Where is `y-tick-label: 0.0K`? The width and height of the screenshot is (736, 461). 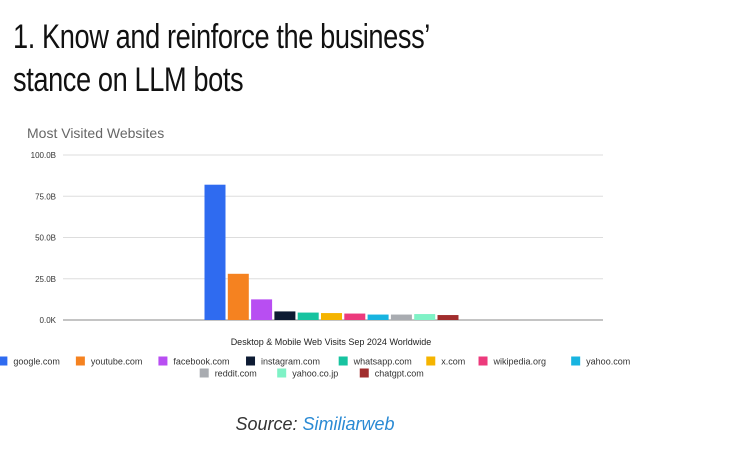
y-tick-label: 0.0K is located at coordinates (48, 320).